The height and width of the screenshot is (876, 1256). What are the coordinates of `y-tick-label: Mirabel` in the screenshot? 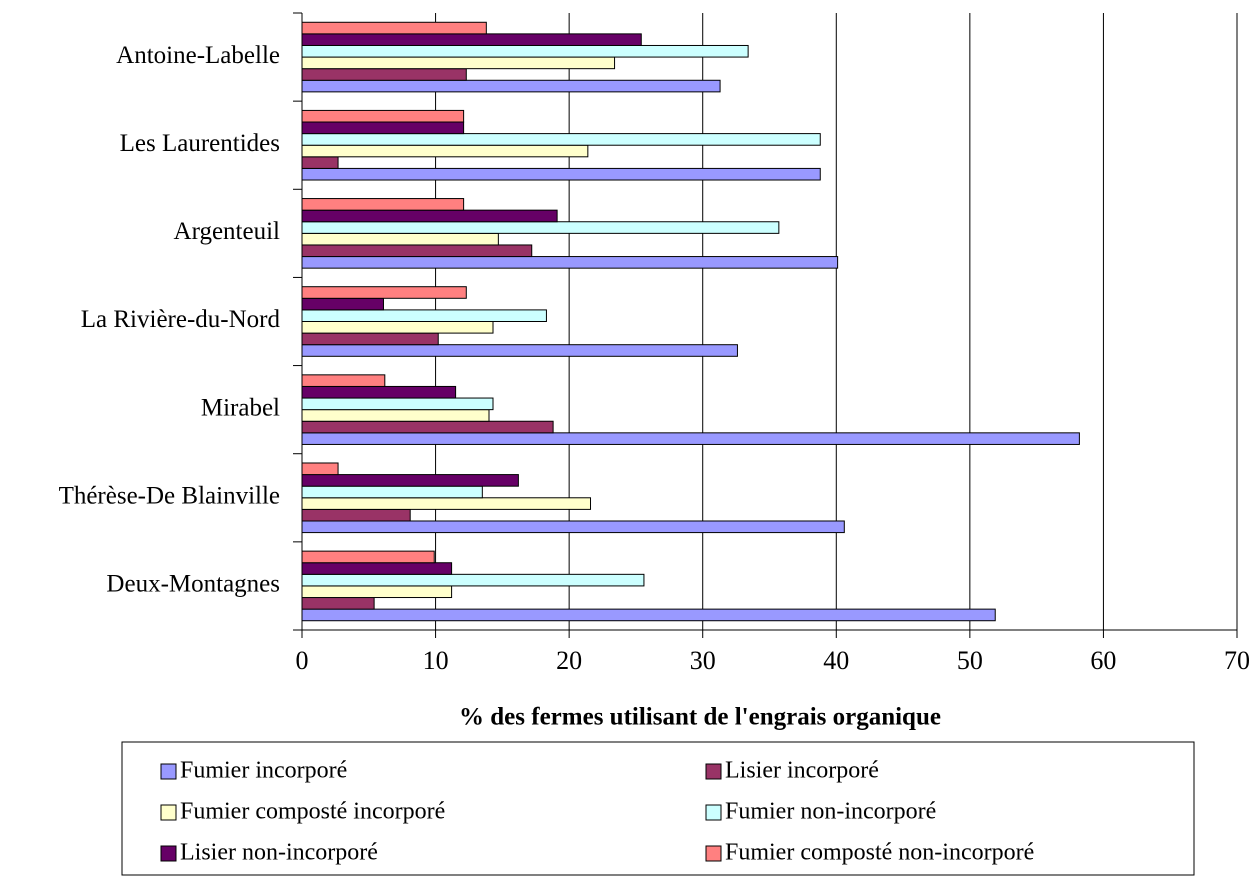 It's located at (240, 407).